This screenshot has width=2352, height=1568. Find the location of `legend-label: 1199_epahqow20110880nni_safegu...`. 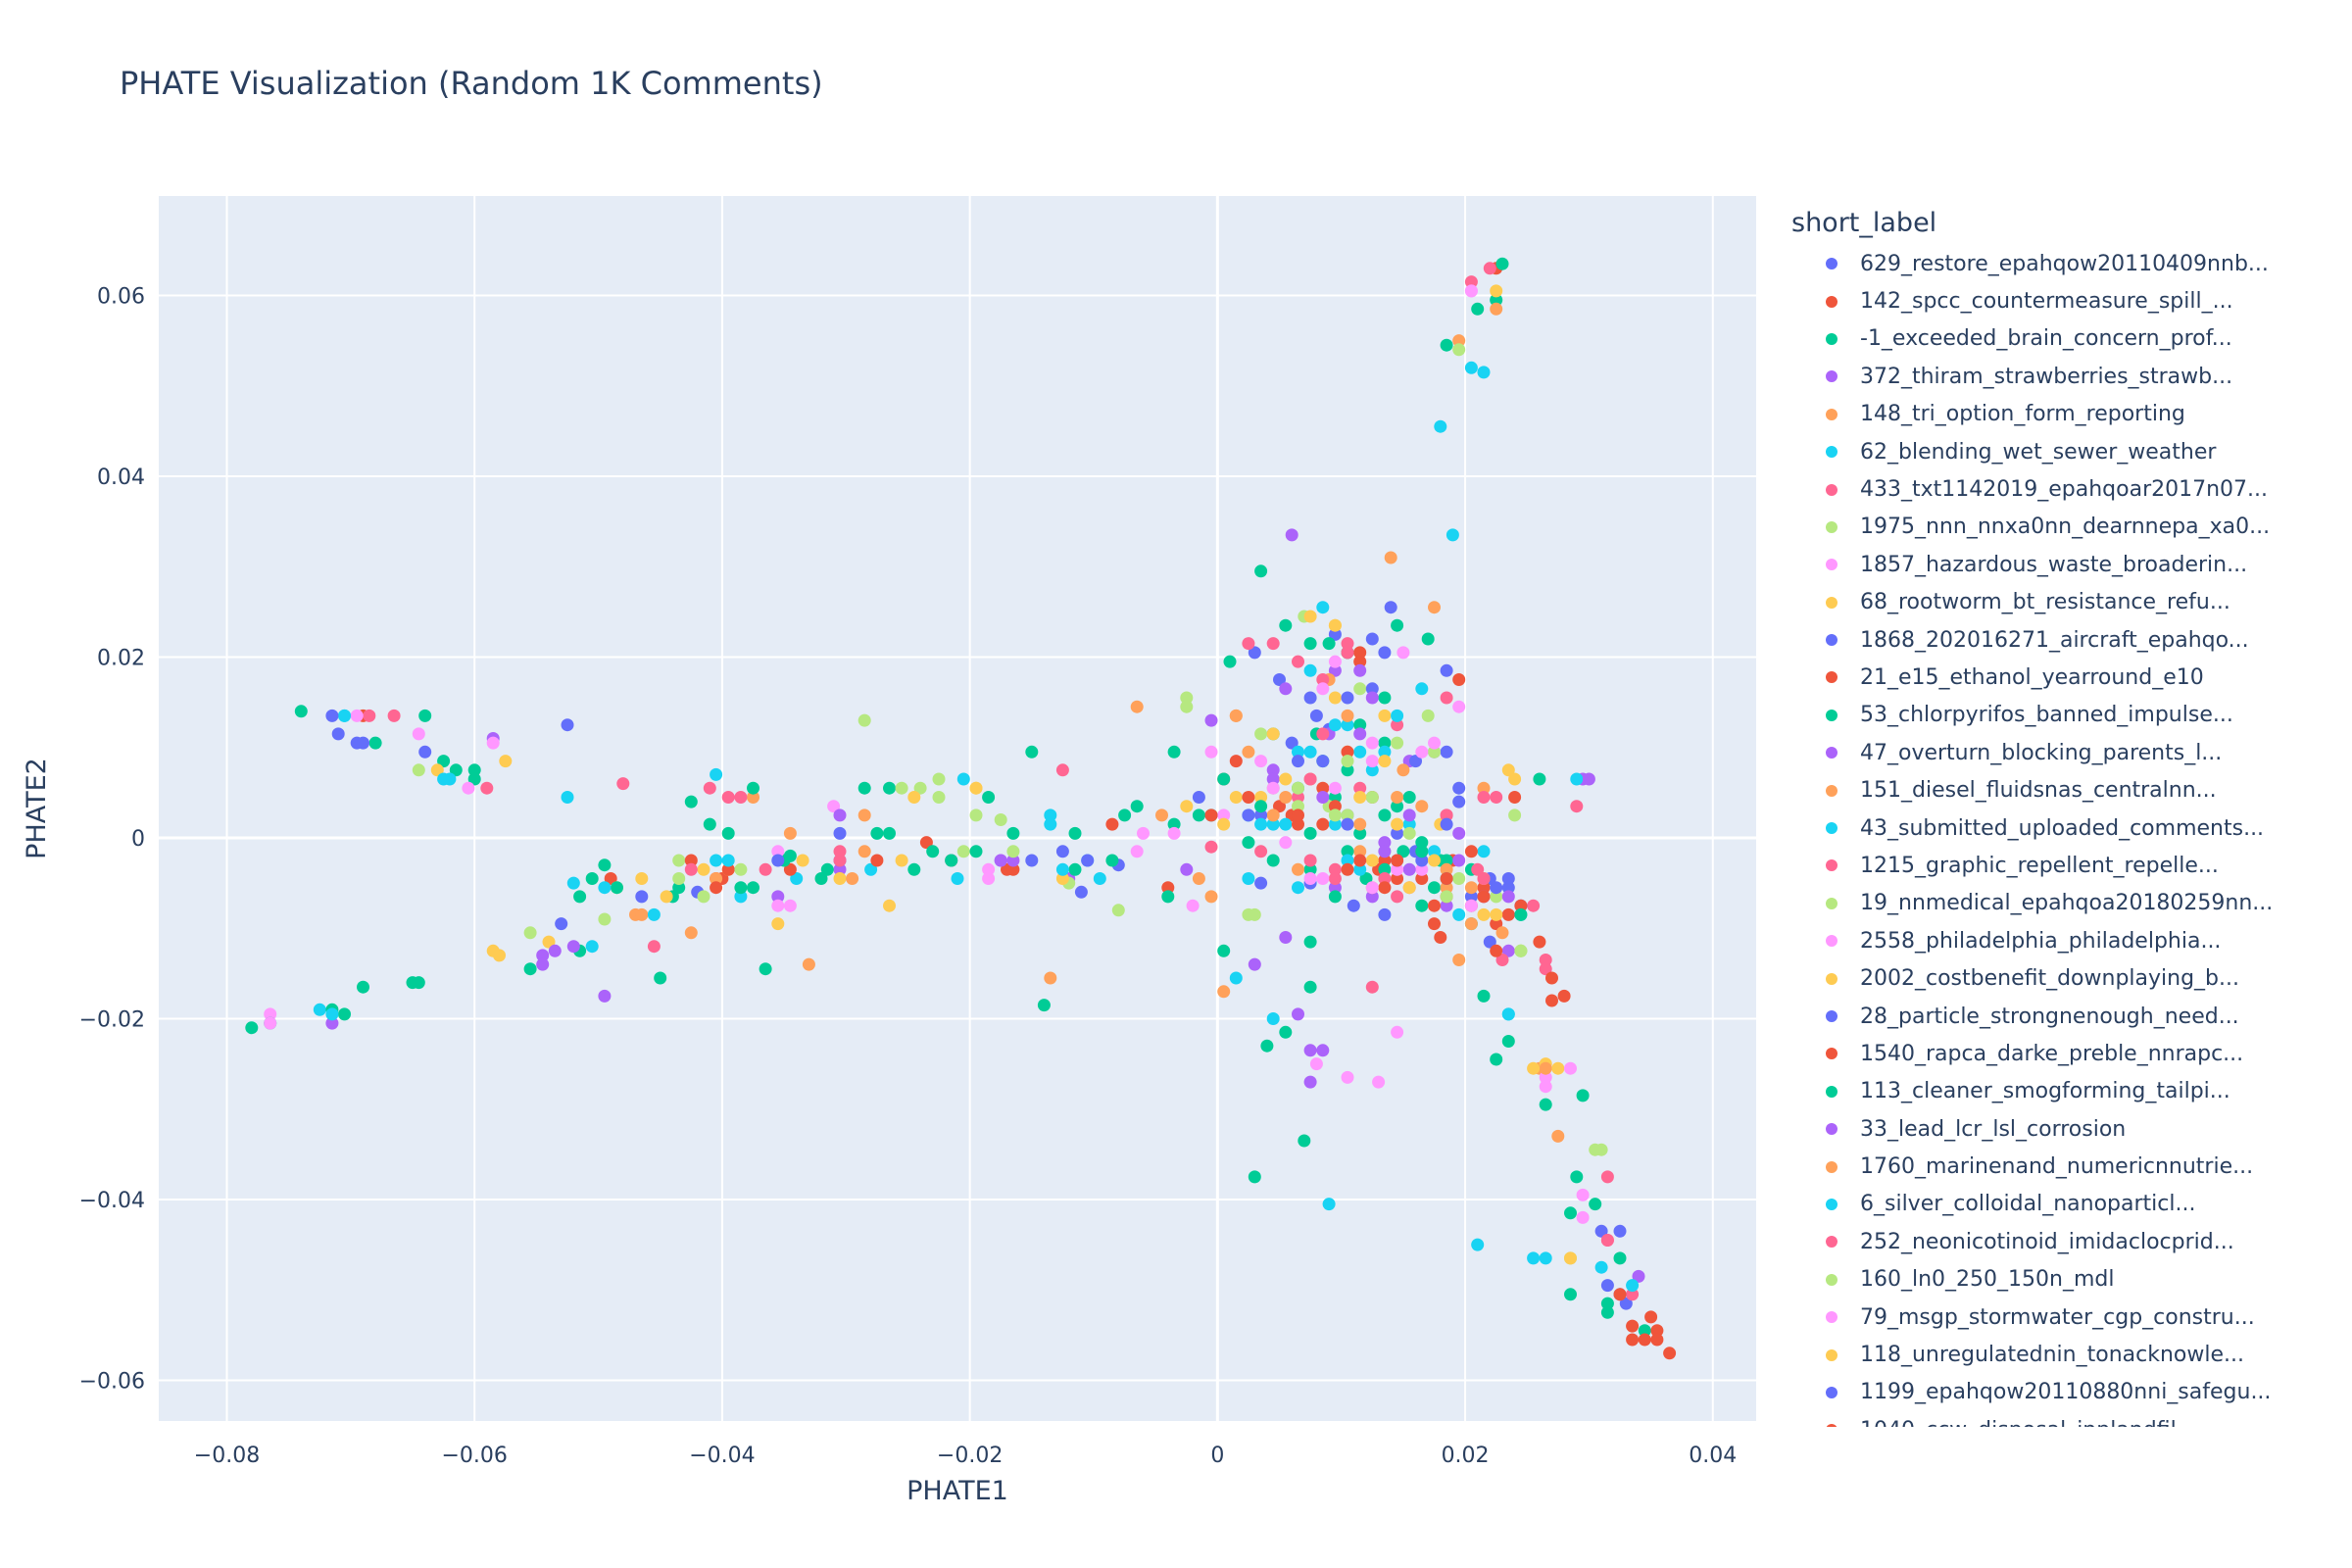

legend-label: 1199_epahqow20110880nni_safegu... is located at coordinates (2066, 1392).